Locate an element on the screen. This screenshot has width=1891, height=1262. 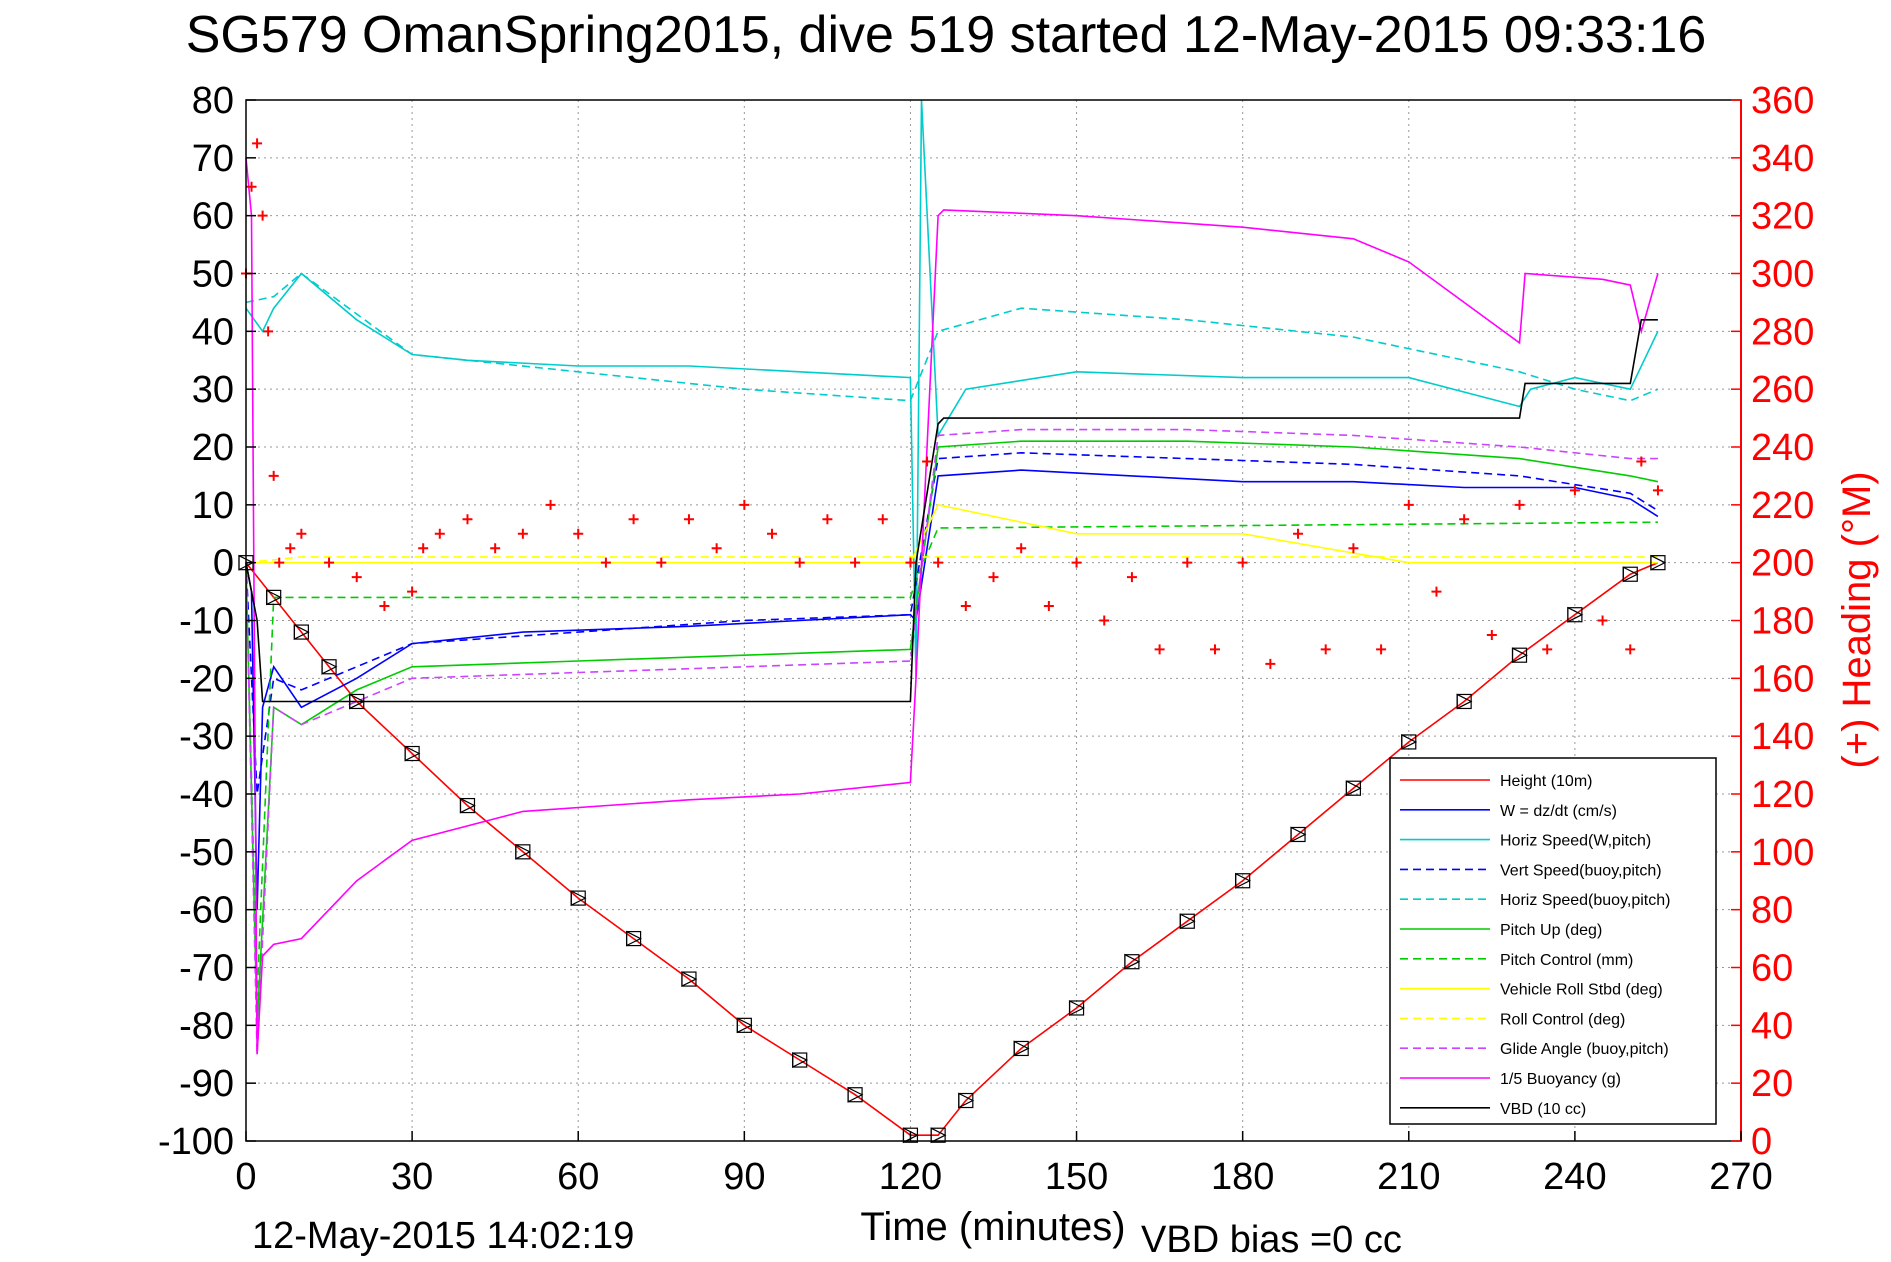
legend-label-4: Horiz Speed(buoy,pitch) is located at coordinates (1585, 900).